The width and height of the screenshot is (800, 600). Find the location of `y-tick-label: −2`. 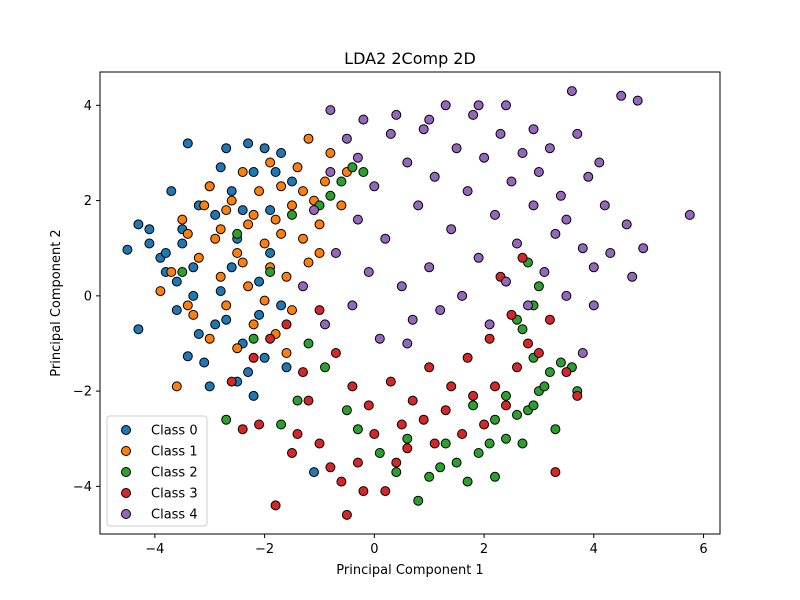

y-tick-label: −2 is located at coordinates (82, 392).